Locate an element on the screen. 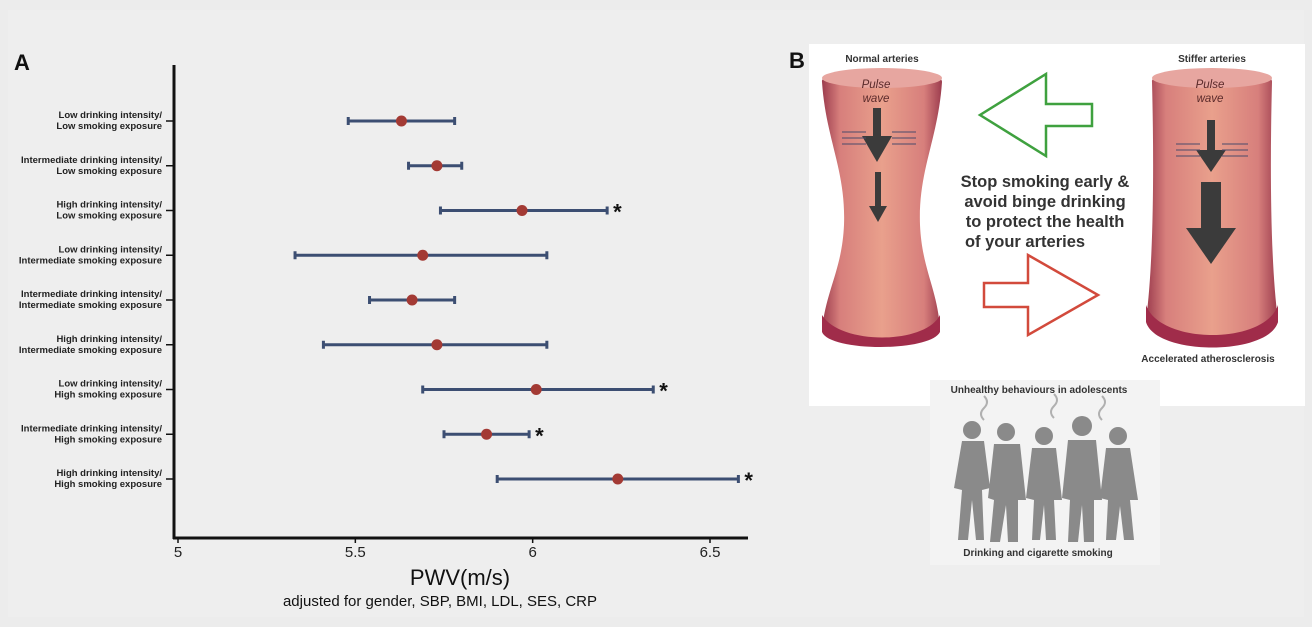 This screenshot has width=1312, height=627. pulse-arrow-stiffer-icon is located at coordinates (1212, 192).